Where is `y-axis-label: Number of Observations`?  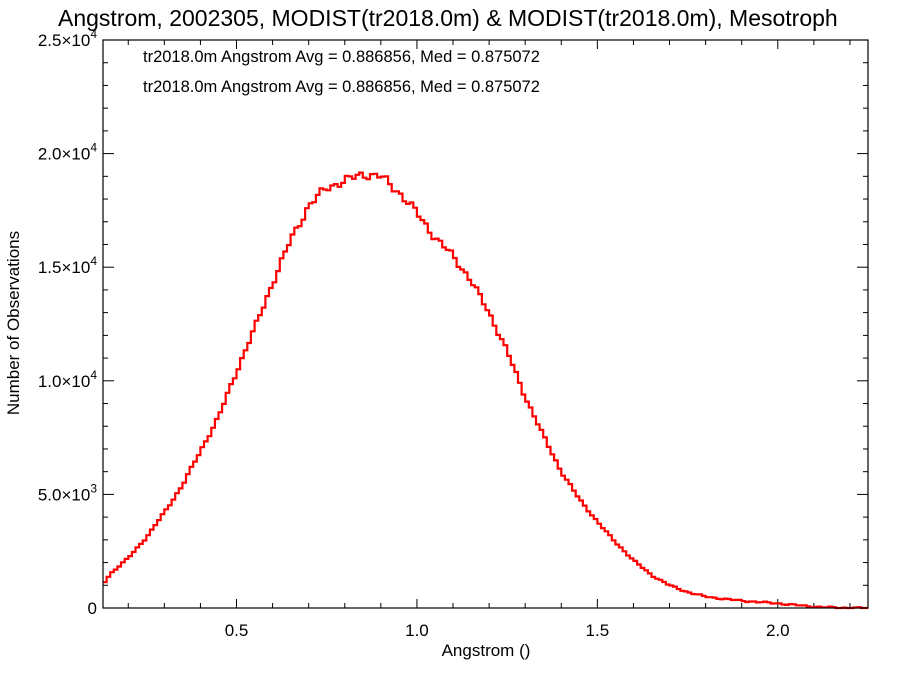 y-axis-label: Number of Observations is located at coordinates (13, 323).